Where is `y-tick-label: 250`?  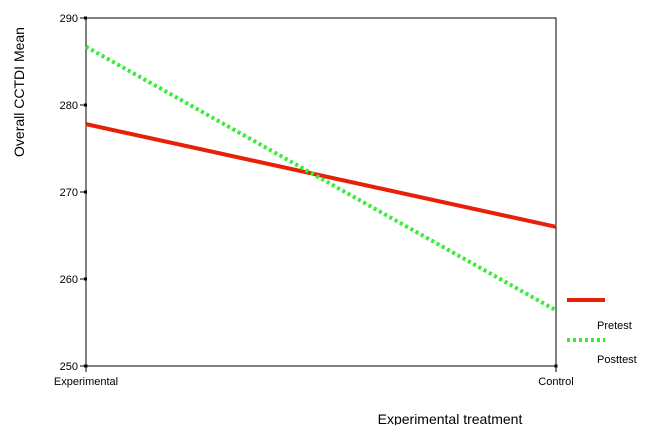
y-tick-label: 250 is located at coordinates (69, 367).